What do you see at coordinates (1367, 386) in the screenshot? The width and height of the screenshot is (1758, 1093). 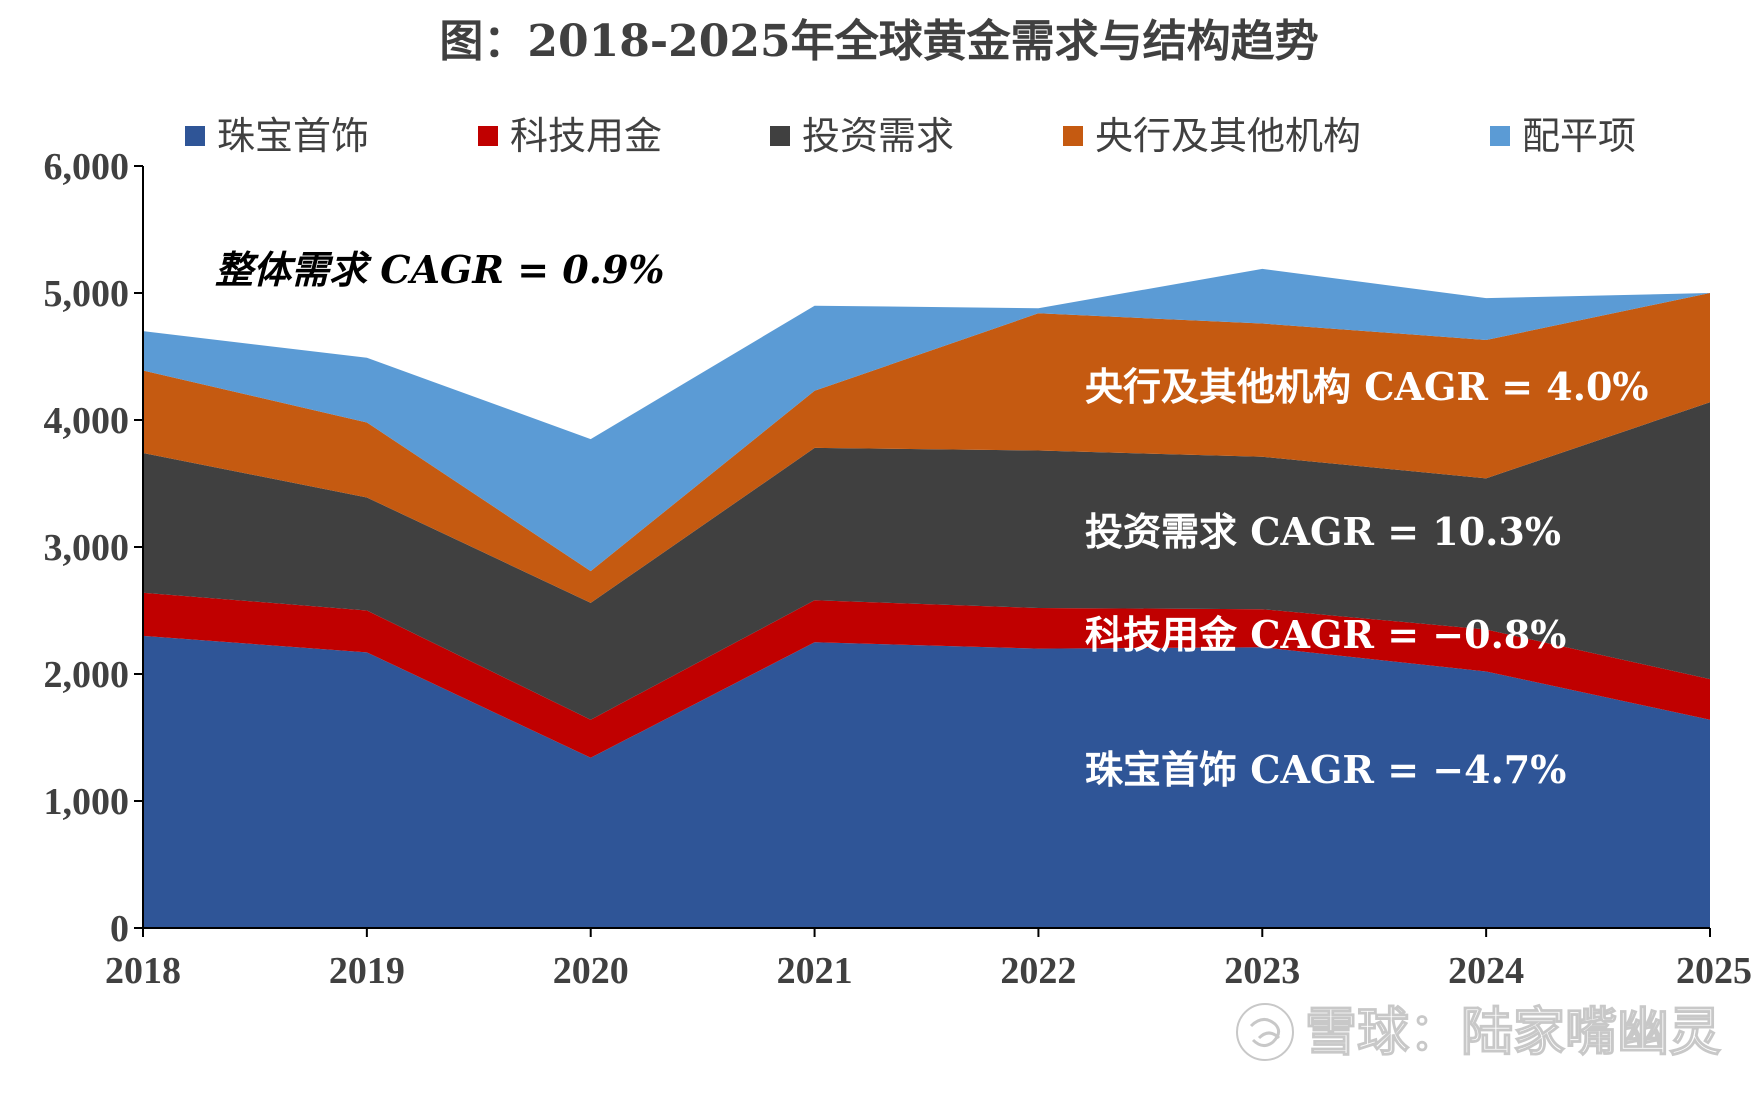 I see `annotation-cb: 央行及其他机构 CAGR = 4.0%` at bounding box center [1367, 386].